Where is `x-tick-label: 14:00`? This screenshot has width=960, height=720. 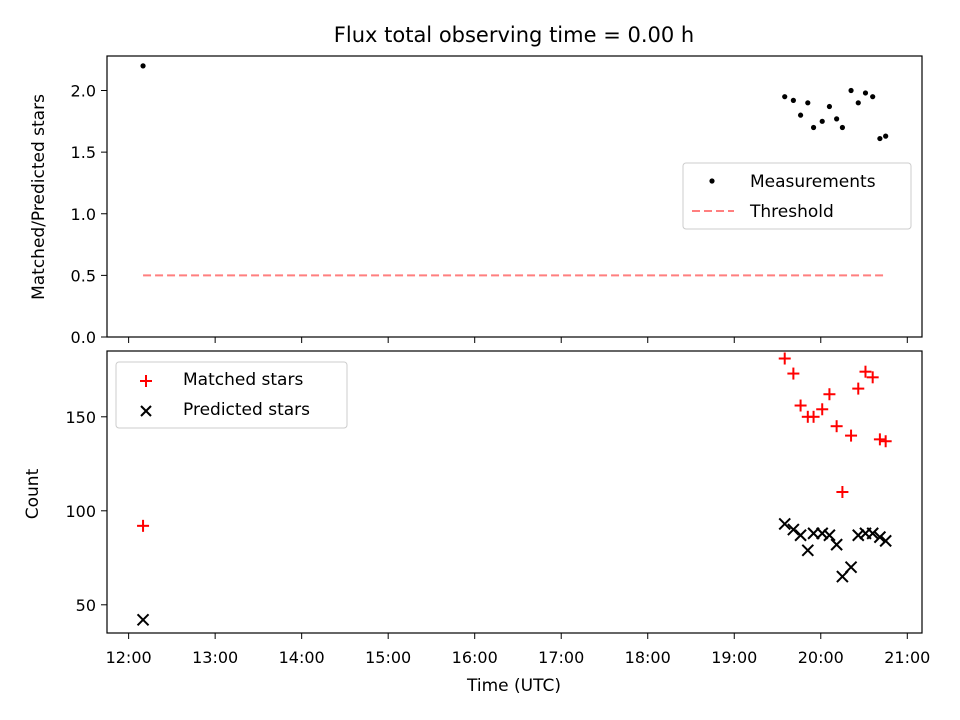
x-tick-label: 14:00 is located at coordinates (302, 657).